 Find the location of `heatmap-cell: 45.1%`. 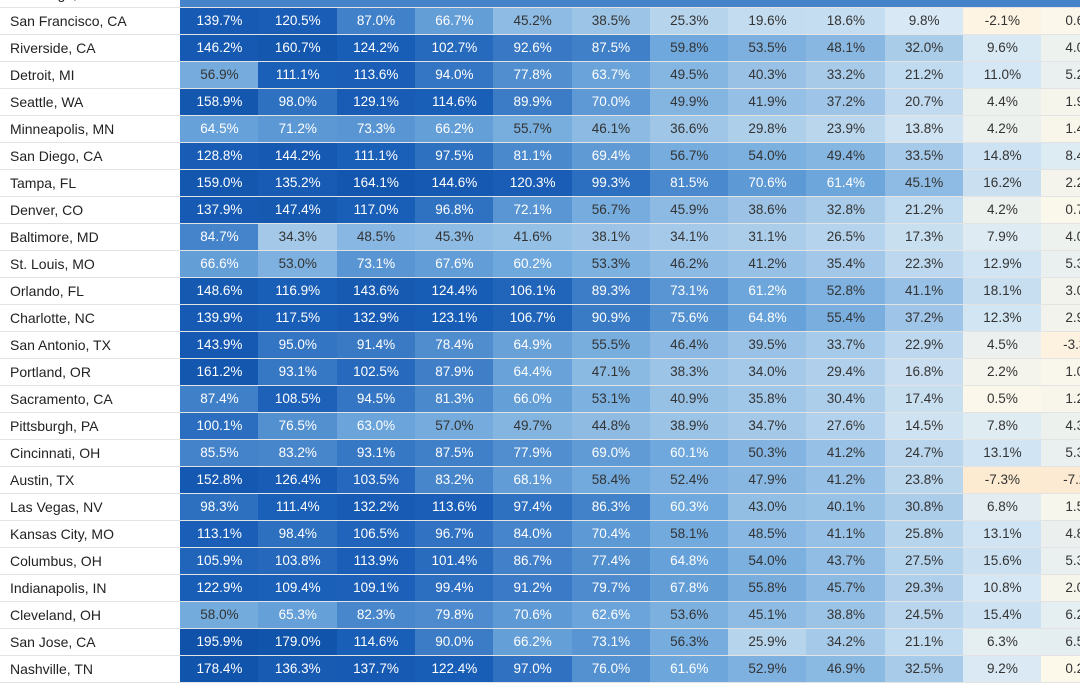

heatmap-cell: 45.1% is located at coordinates (924, 183).